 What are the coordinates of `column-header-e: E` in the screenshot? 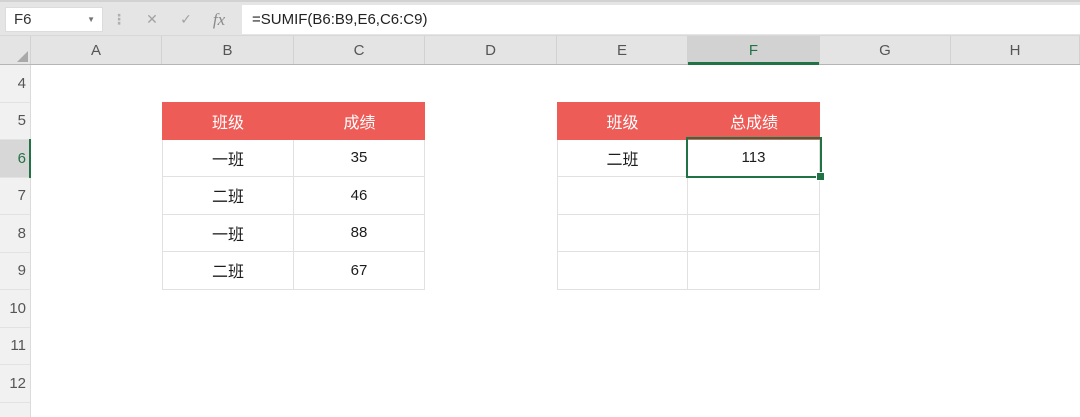 It's located at (622, 50).